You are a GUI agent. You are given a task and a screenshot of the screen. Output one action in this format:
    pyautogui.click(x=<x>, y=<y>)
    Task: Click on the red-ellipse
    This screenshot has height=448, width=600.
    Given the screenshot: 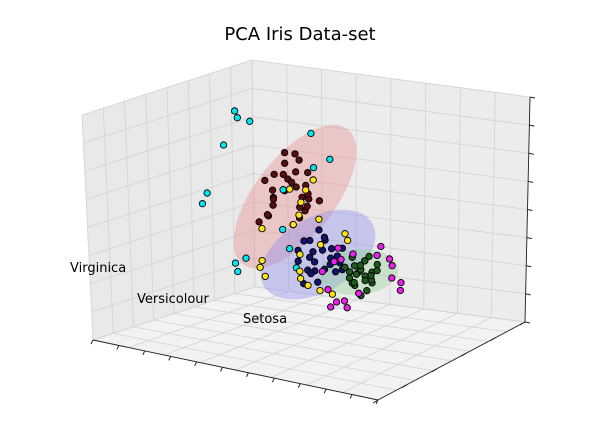 What is the action you would take?
    pyautogui.click(x=295, y=196)
    